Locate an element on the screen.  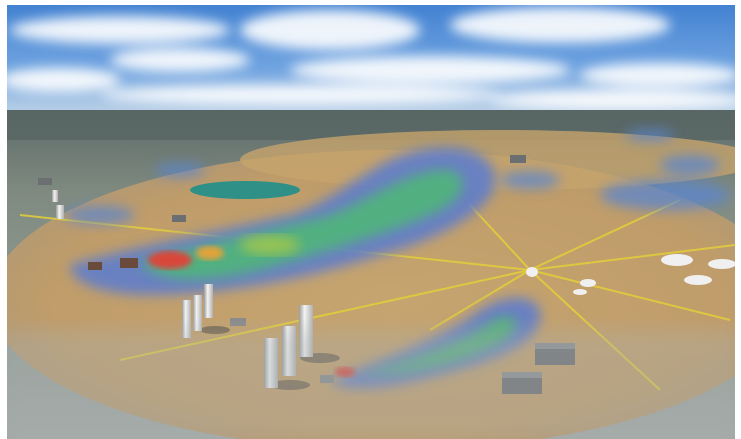
tanks is located at coordinates (630, 274).